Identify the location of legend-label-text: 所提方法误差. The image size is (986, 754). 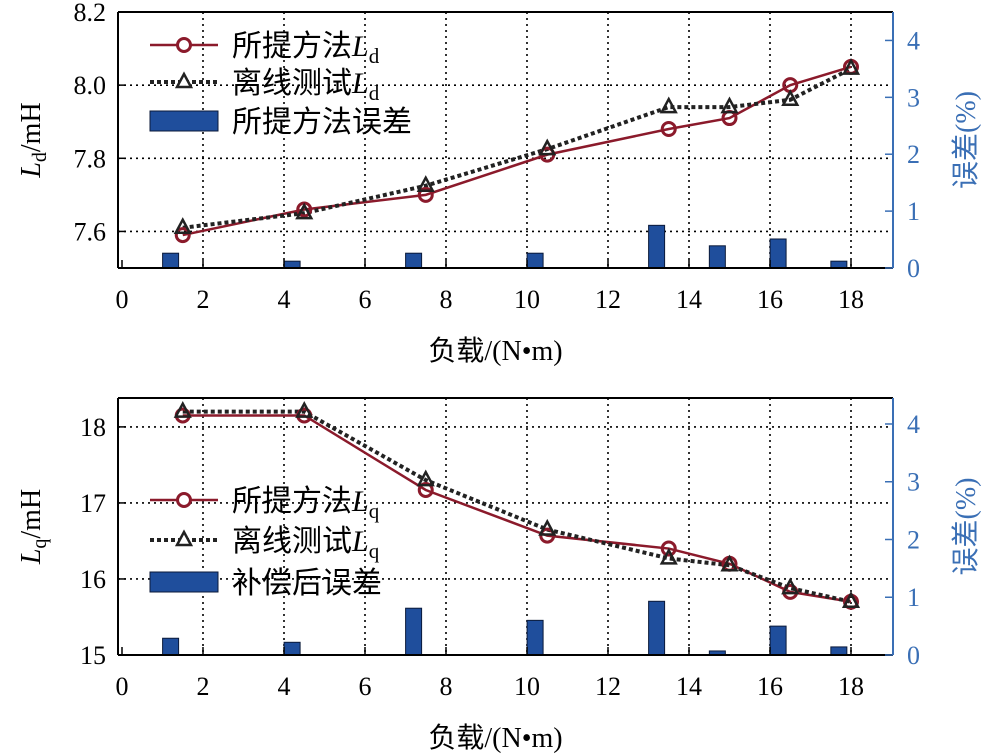
(322, 122).